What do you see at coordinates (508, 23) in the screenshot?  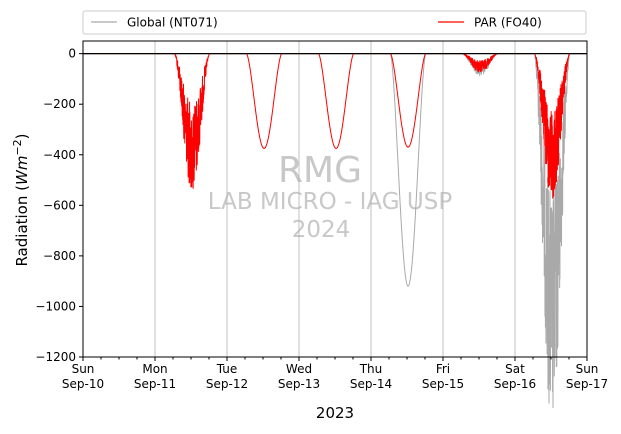 I see `legend-label-par: PAR (FO40)` at bounding box center [508, 23].